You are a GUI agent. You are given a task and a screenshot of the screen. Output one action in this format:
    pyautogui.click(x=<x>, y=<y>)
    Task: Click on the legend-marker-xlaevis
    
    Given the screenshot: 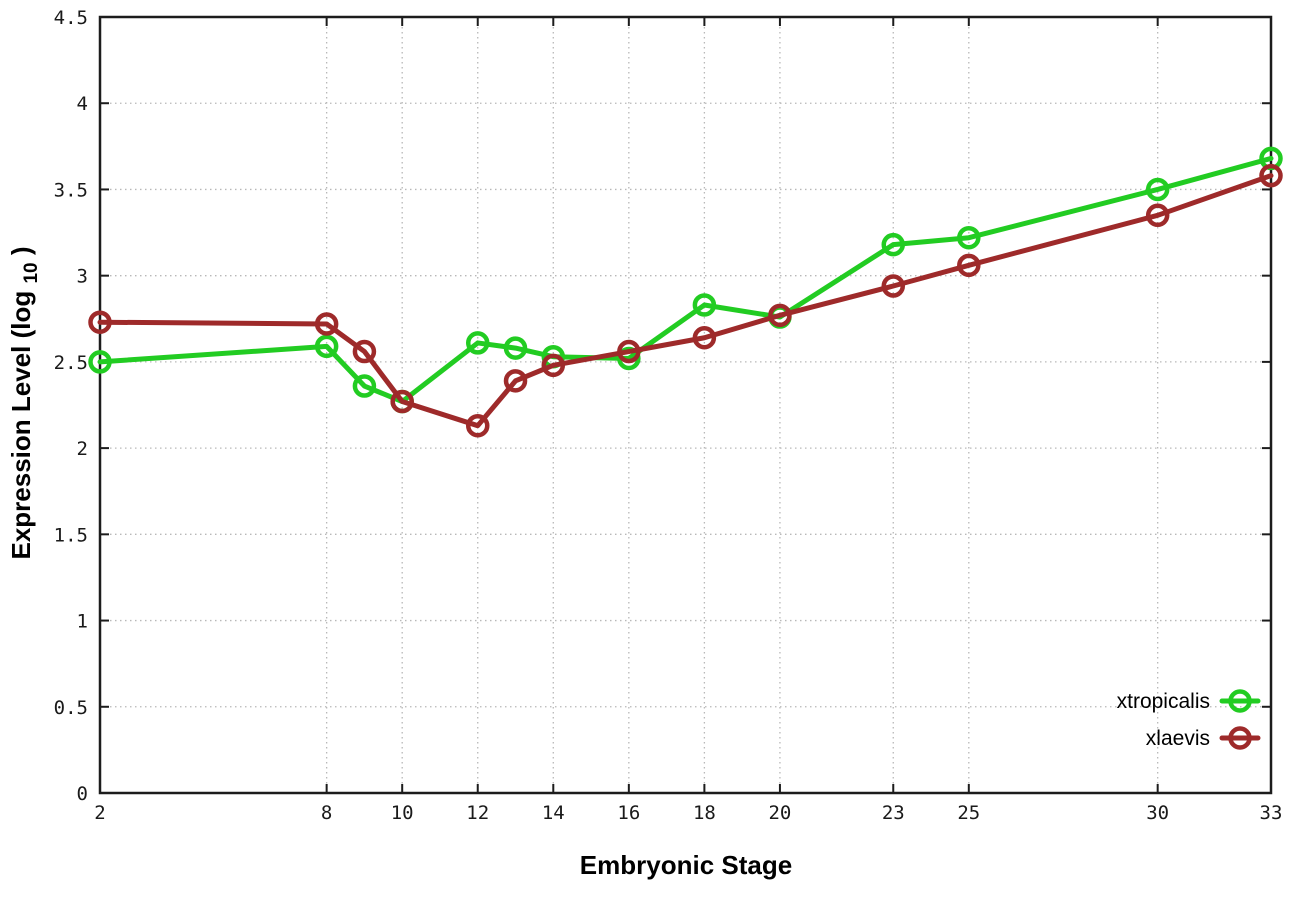 What is the action you would take?
    pyautogui.click(x=1240, y=738)
    